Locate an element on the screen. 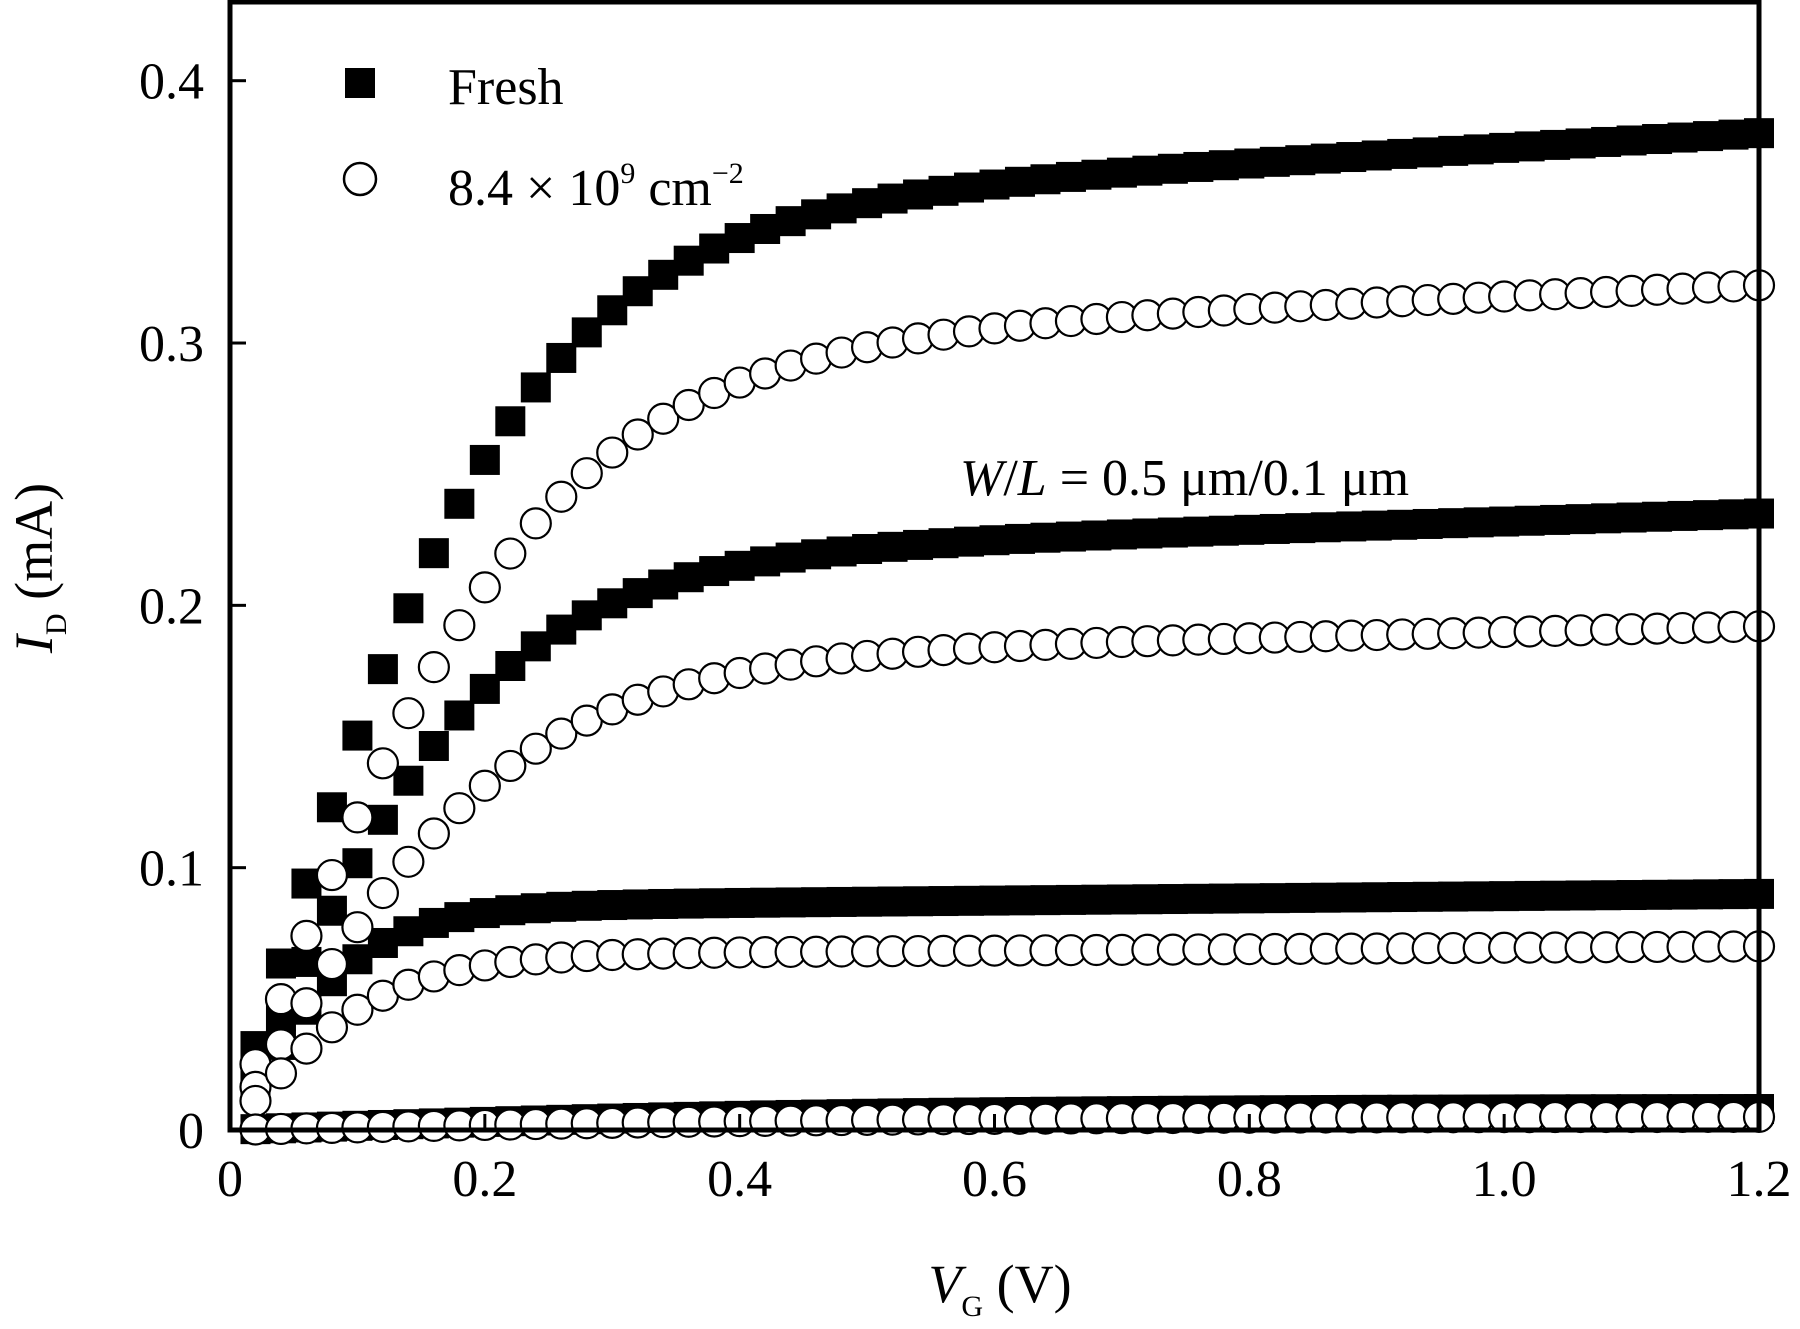 This screenshot has width=1800, height=1329. y-tick-label: 0.4 is located at coordinates (171, 82).